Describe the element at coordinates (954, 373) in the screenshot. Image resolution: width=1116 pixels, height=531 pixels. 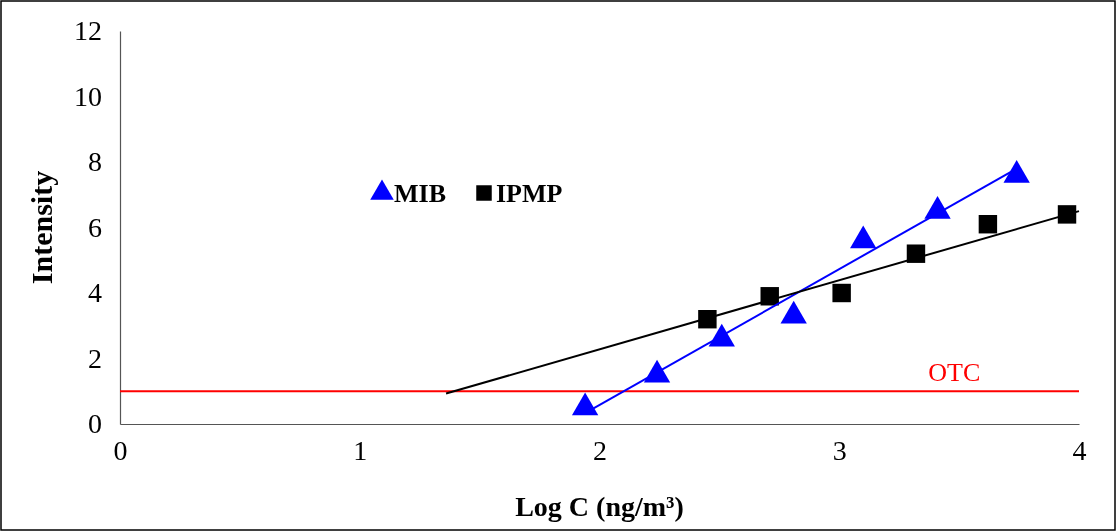
I see `ref-line-label: OTC` at that location.